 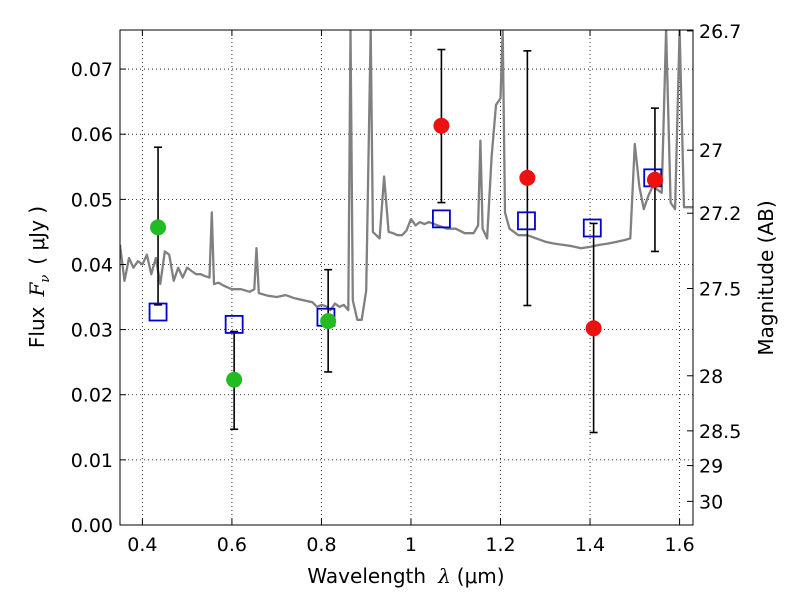 I want to click on y-tick-label: 0.05, so click(x=92, y=200).